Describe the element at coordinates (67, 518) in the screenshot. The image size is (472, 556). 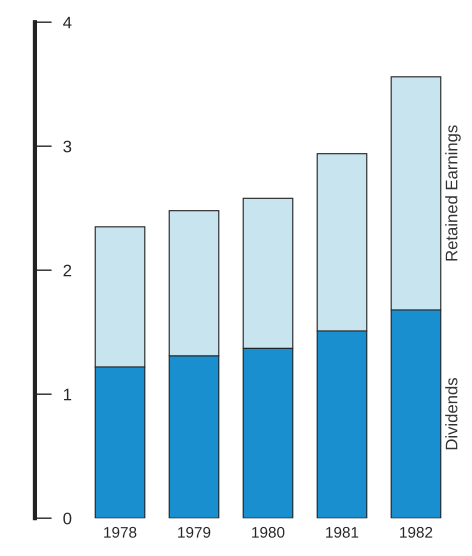
I see `y-tick-label: 0` at that location.